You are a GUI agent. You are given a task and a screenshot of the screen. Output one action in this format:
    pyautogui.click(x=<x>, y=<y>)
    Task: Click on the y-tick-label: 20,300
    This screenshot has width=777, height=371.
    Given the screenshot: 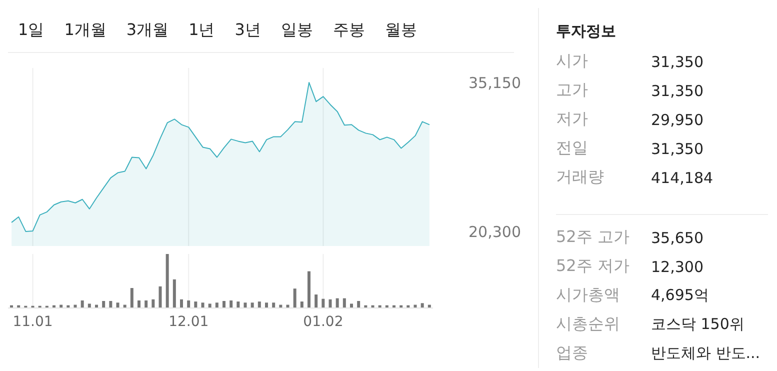 What is the action you would take?
    pyautogui.click(x=494, y=231)
    